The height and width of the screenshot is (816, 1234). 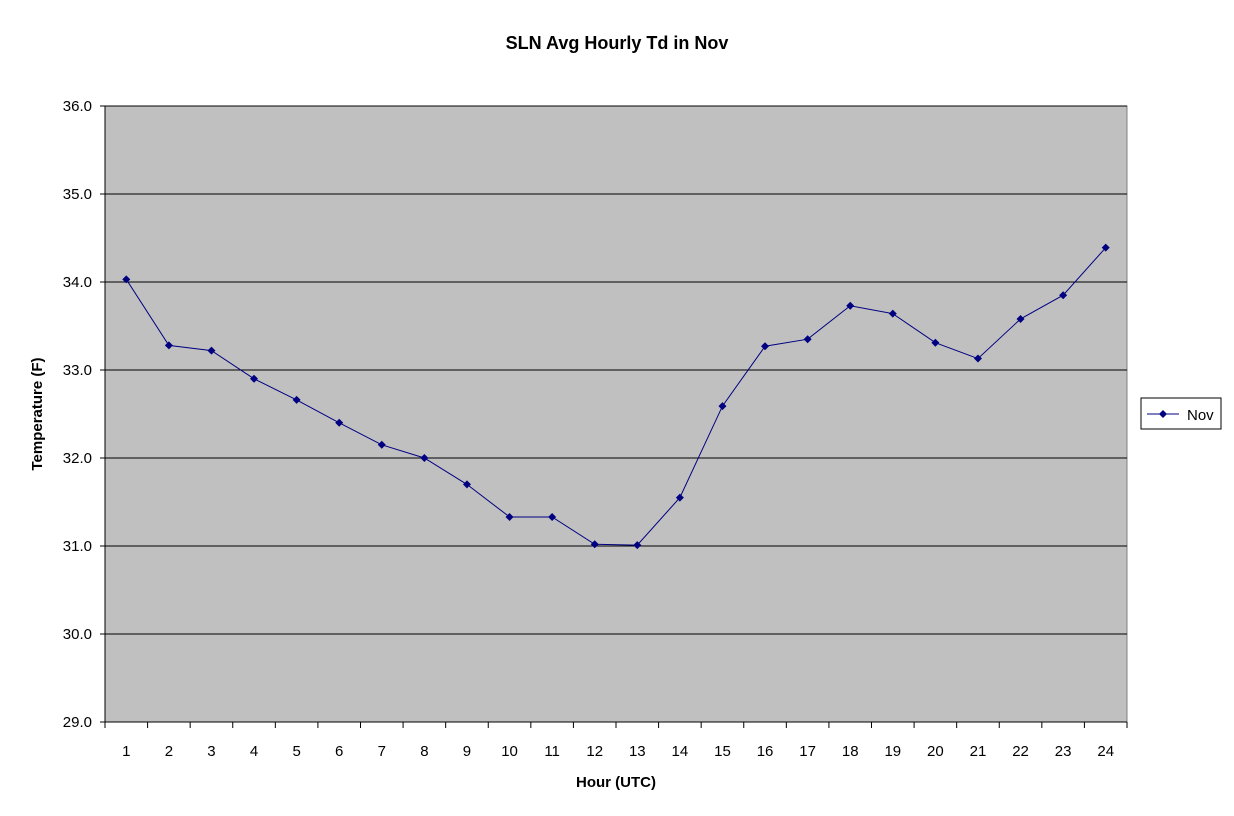 I want to click on y-tick-label: 34.0, so click(x=77, y=282).